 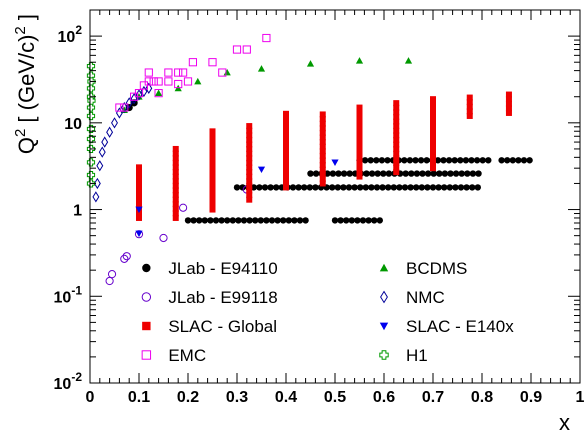 What do you see at coordinates (209, 297) in the screenshot?
I see `legend-item: JLab - E99118` at bounding box center [209, 297].